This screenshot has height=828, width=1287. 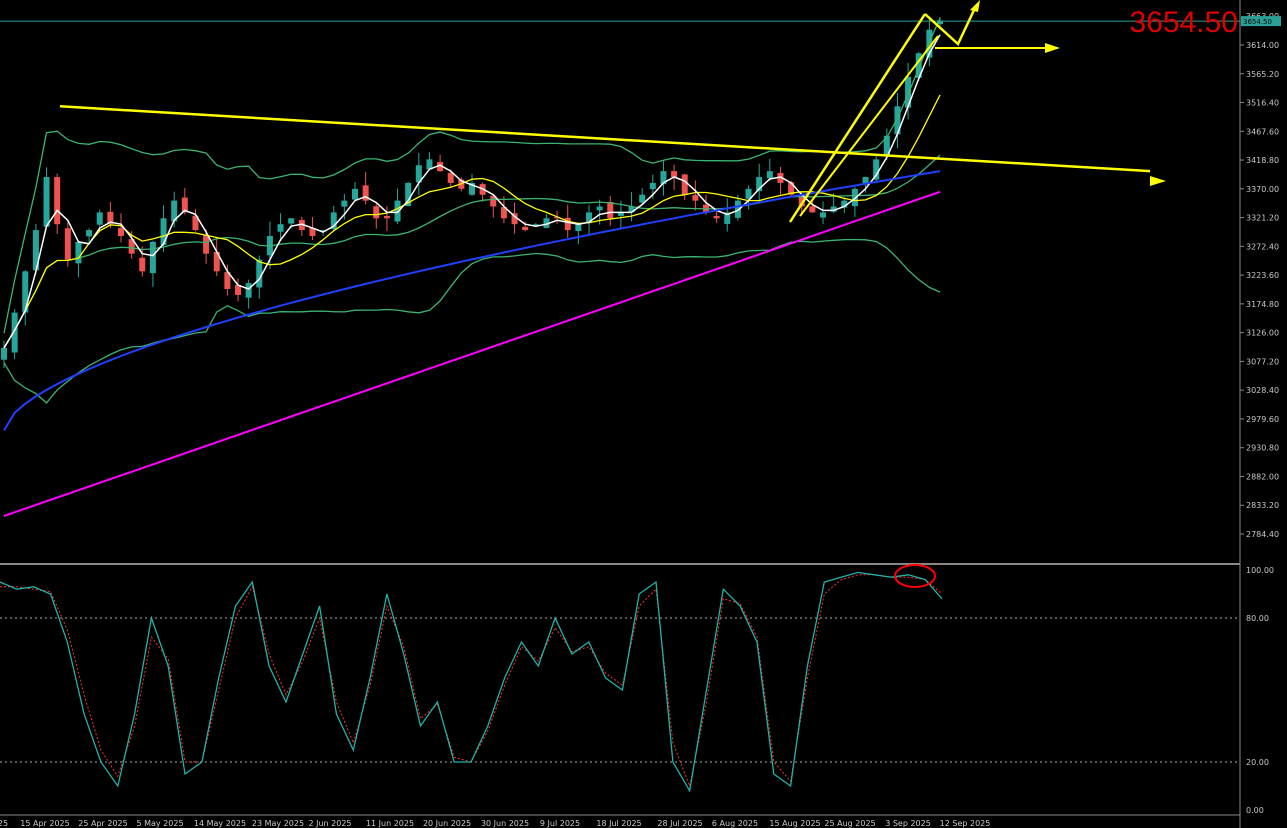 I want to click on target-arrowhead-right, so click(x=1052, y=48).